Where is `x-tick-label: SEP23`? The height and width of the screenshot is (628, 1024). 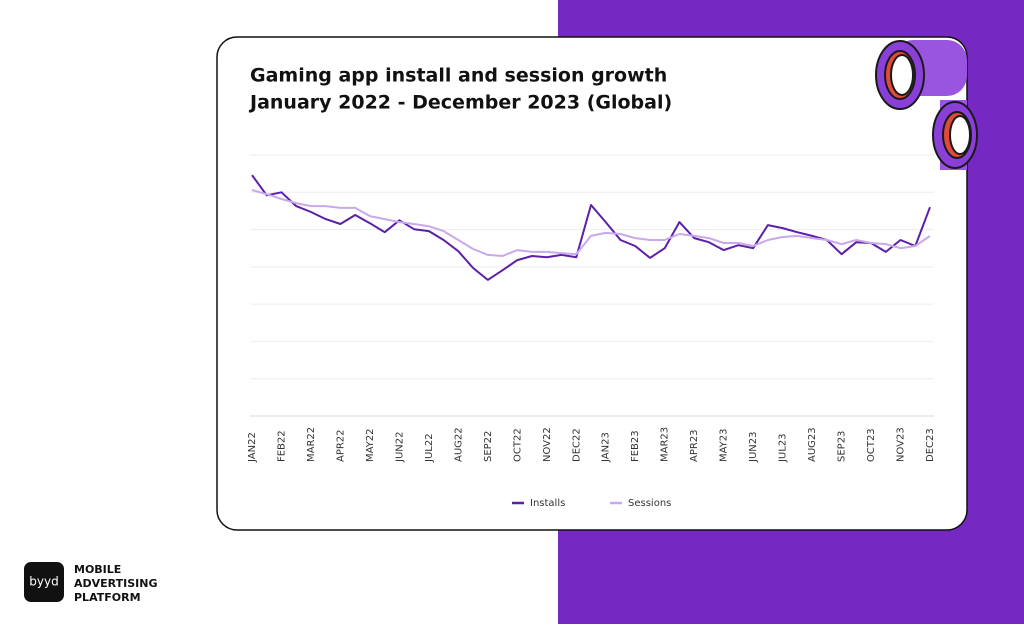 x-tick-label: SEP23 is located at coordinates (842, 446).